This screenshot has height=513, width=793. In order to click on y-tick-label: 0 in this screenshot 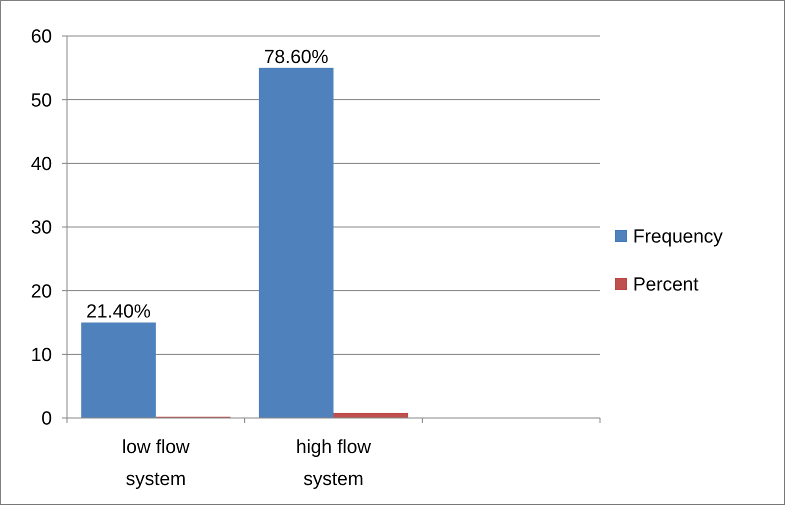, I will do `click(46, 419)`.